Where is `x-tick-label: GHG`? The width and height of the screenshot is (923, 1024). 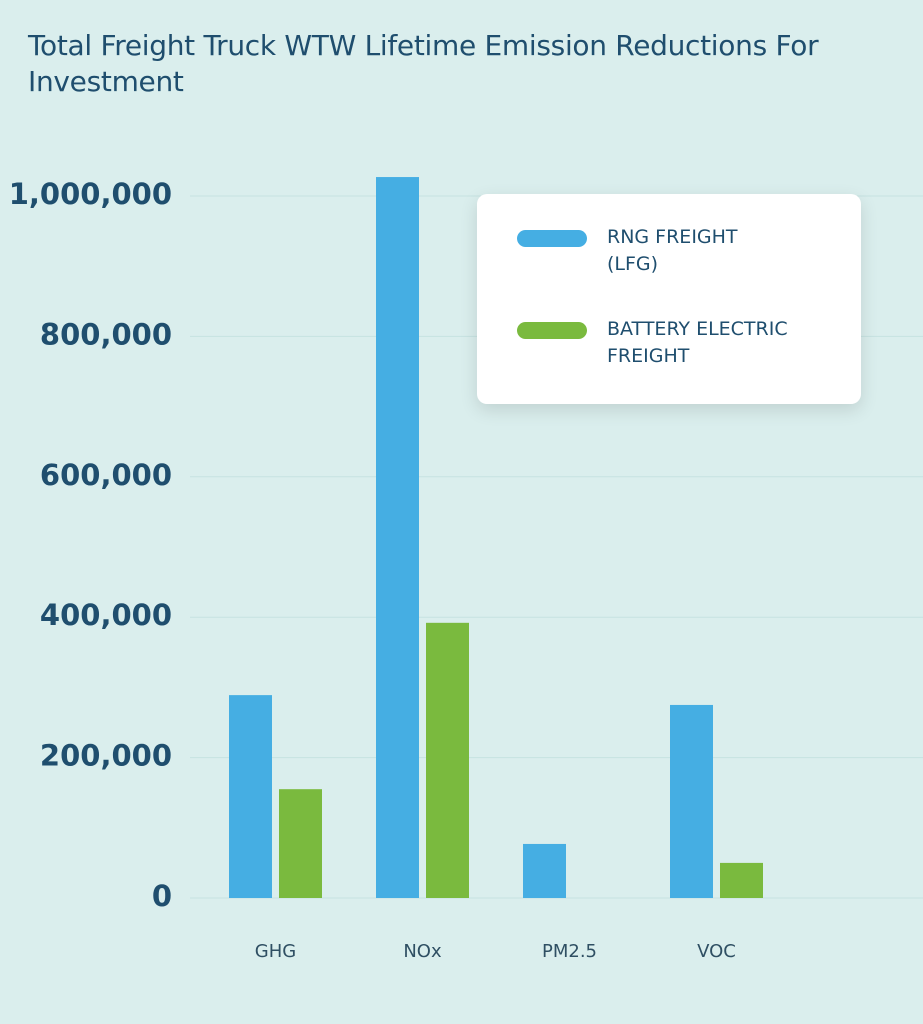
x-tick-label: GHG is located at coordinates (275, 951).